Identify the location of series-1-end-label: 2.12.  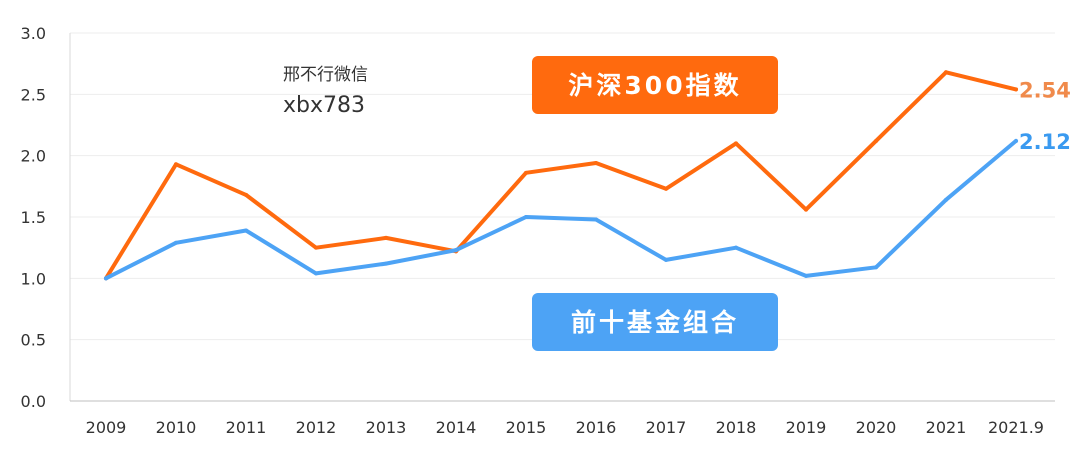
(1045, 142).